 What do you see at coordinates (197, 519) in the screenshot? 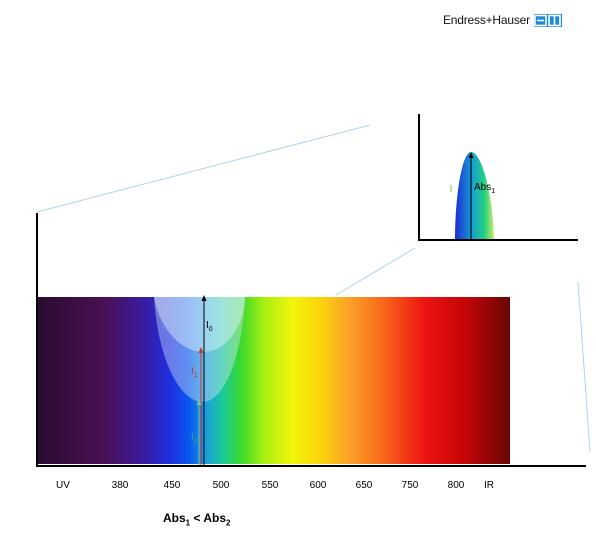
I see `absorbance-comparison-formula: Abs1 < Abs2` at bounding box center [197, 519].